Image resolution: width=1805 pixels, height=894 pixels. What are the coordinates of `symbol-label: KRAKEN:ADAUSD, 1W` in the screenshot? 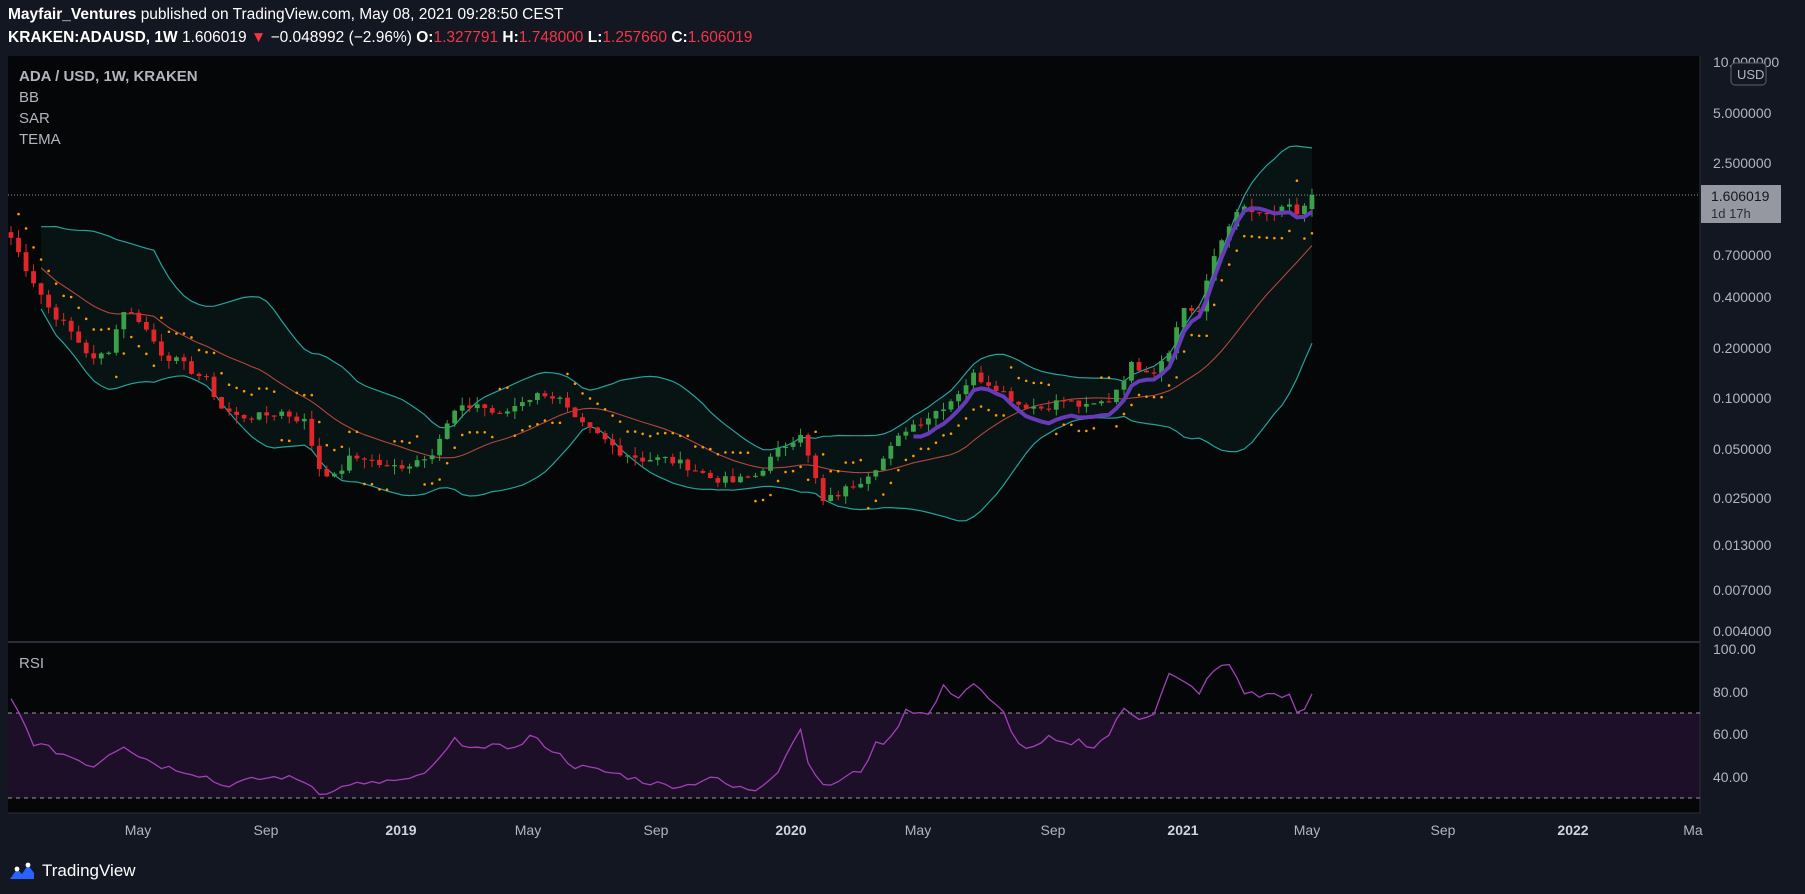 It's located at (93, 37).